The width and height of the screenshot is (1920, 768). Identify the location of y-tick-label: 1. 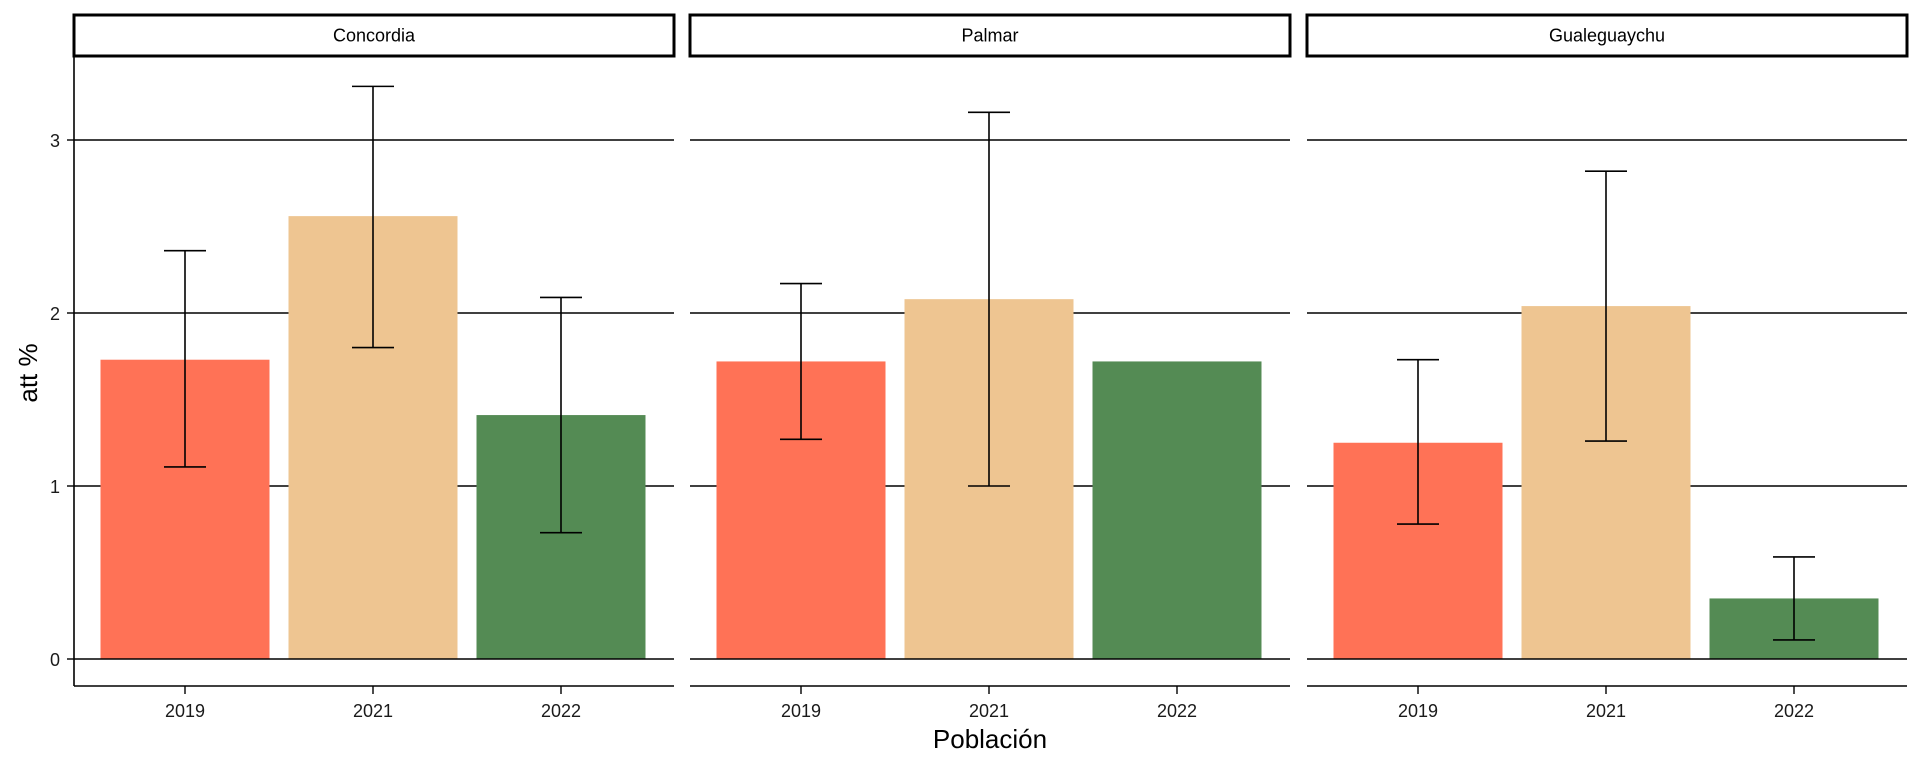
(55, 487).